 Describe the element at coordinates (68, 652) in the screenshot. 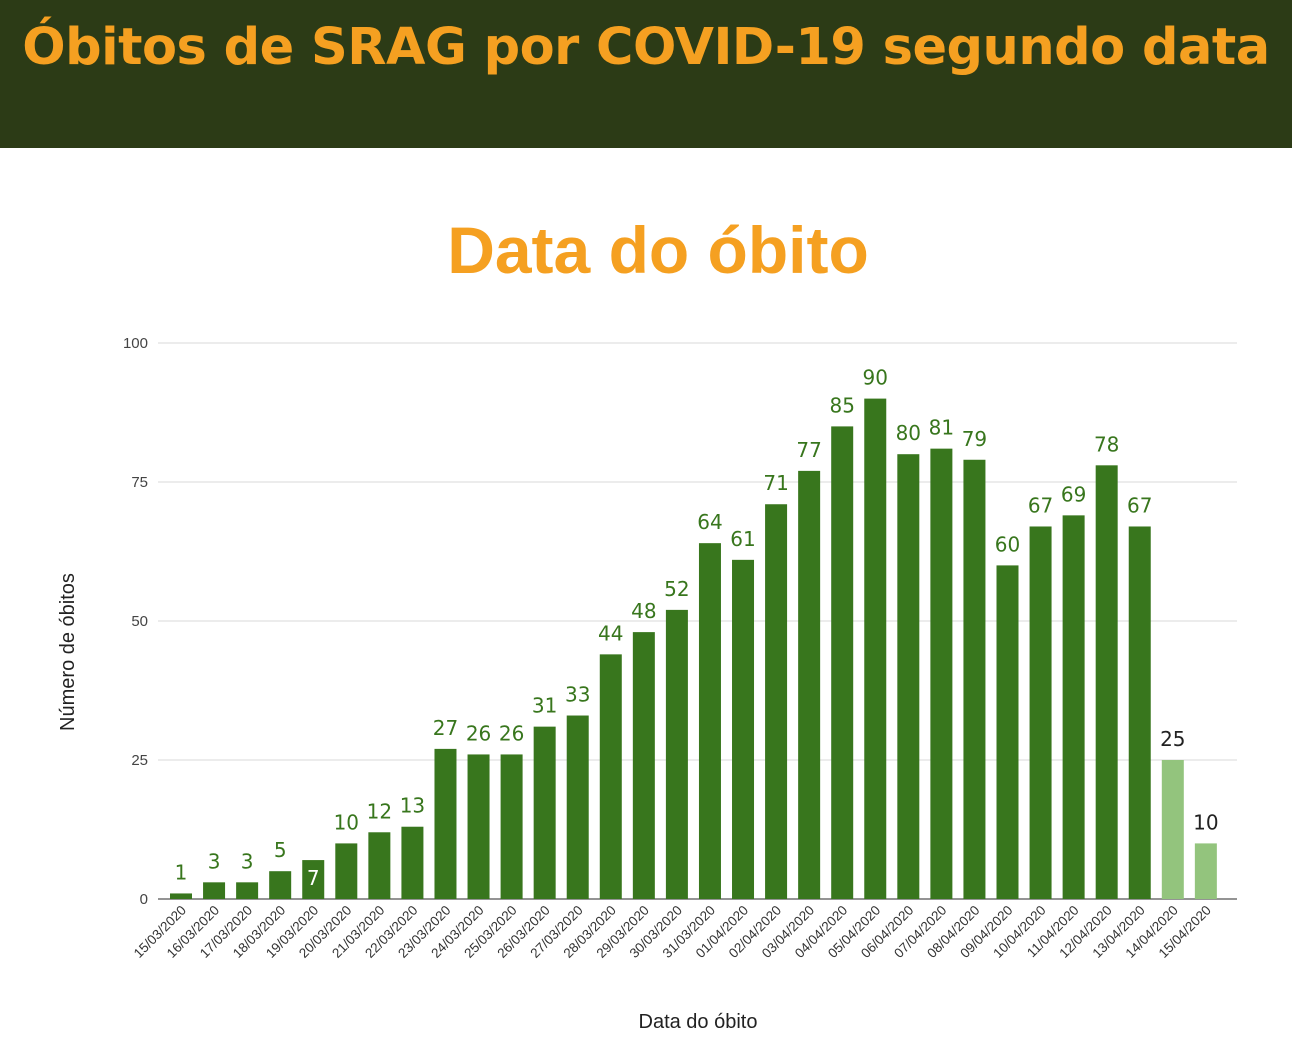

I see `y-axis-title: Número de óbitos` at that location.